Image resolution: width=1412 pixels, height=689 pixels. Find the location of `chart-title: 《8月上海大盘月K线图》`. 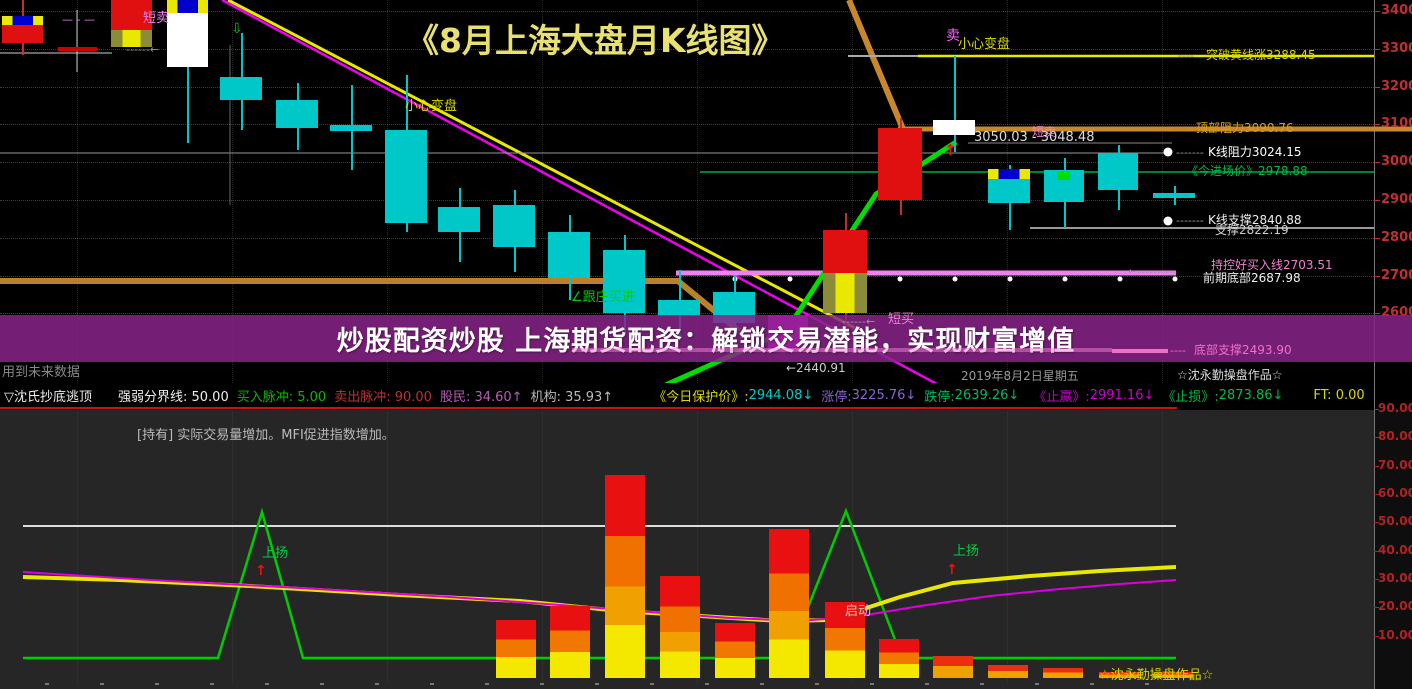

chart-title: 《8月上海大盘月K线图》 is located at coordinates (595, 40).